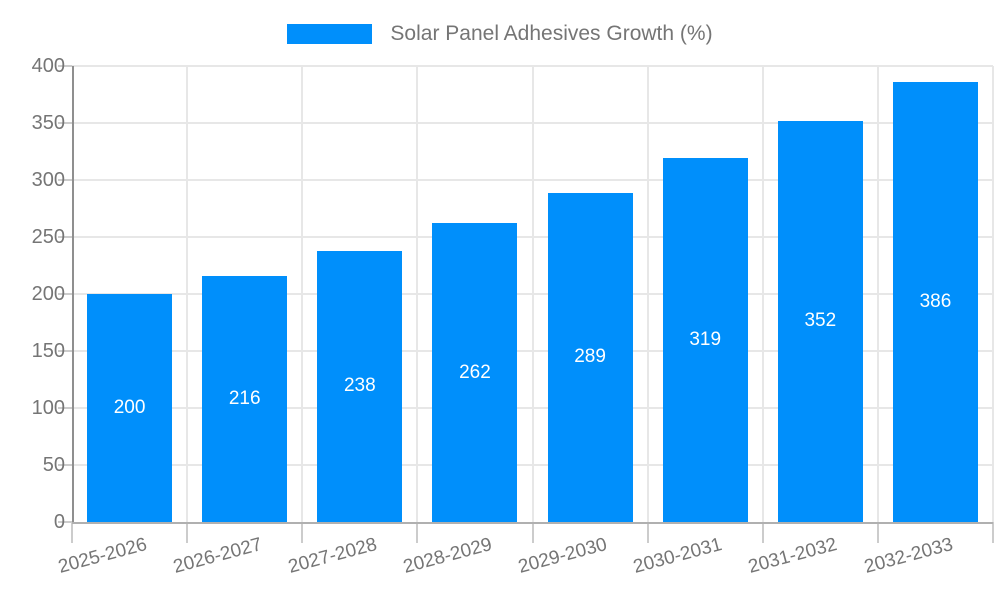 The height and width of the screenshot is (600, 1000). I want to click on x-axis-category-label: 2030-2031, so click(678, 556).